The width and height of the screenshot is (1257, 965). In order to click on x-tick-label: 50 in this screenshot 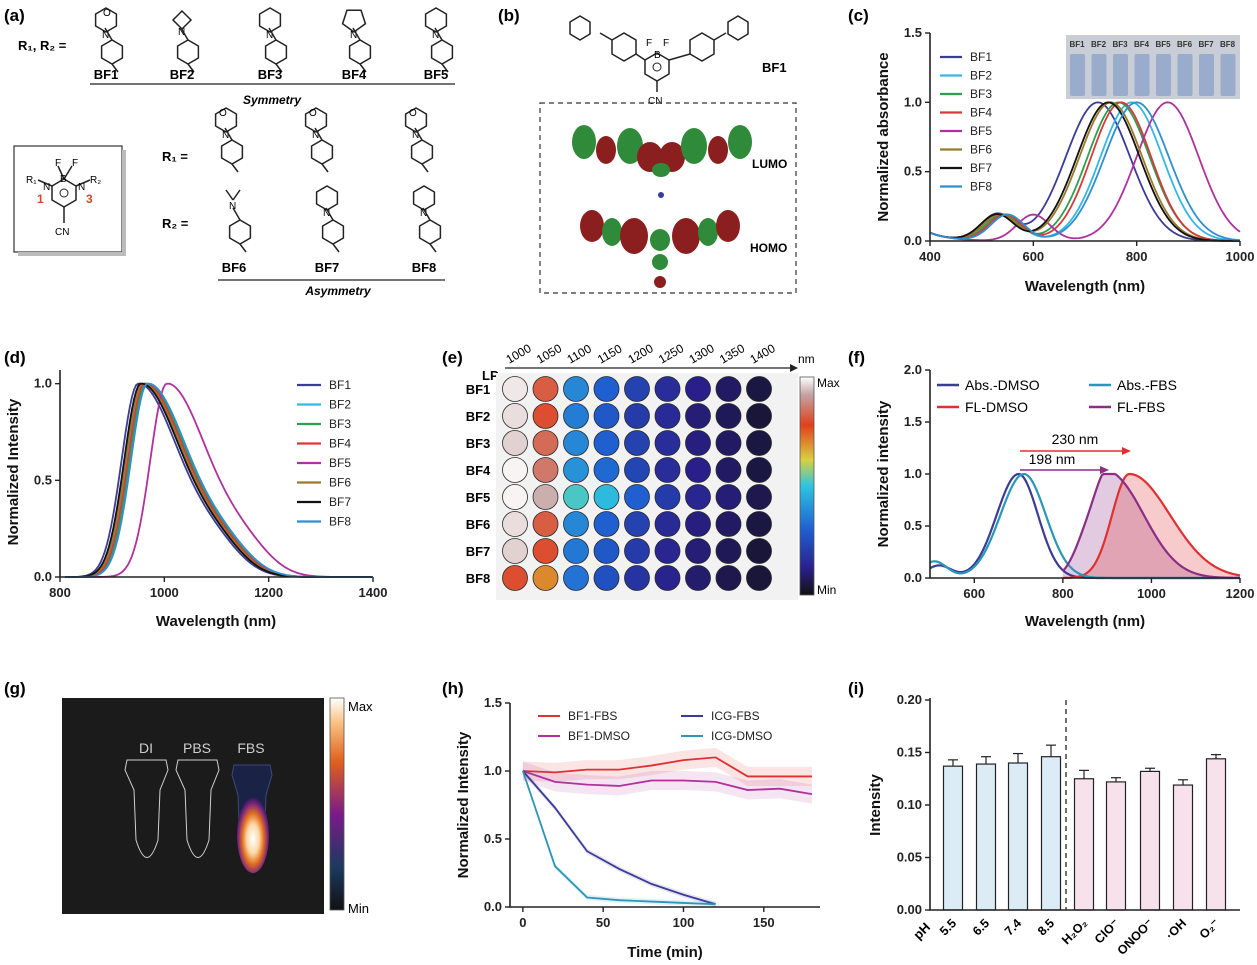, I will do `click(603, 922)`.